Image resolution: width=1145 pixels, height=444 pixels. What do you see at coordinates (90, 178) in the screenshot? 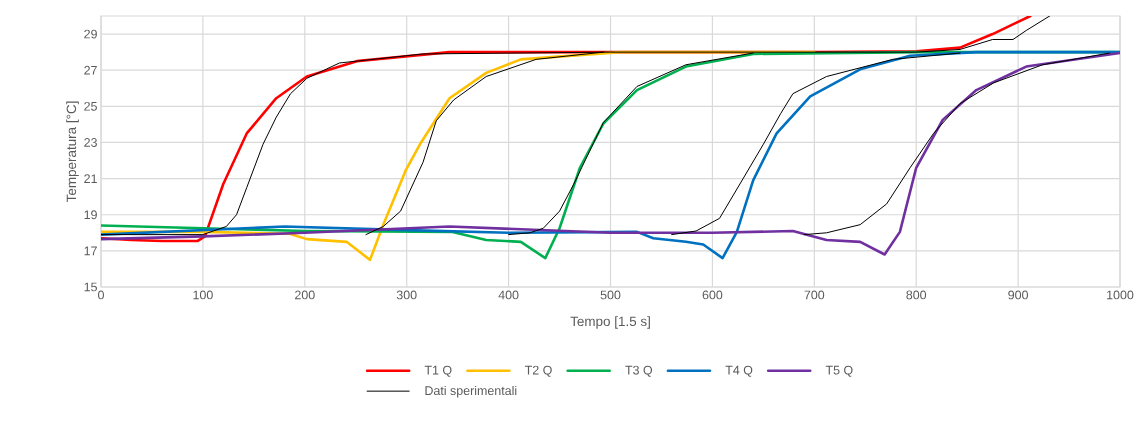
I see `y-tick-label: 21` at bounding box center [90, 178].